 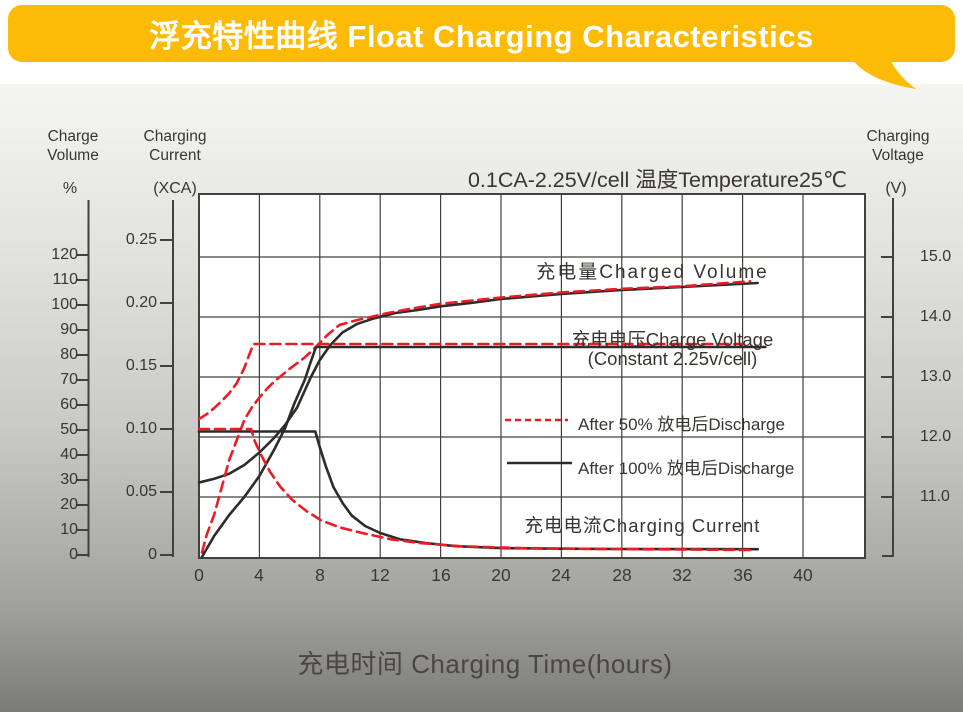 I want to click on tick-label: 14.0, so click(x=936, y=316).